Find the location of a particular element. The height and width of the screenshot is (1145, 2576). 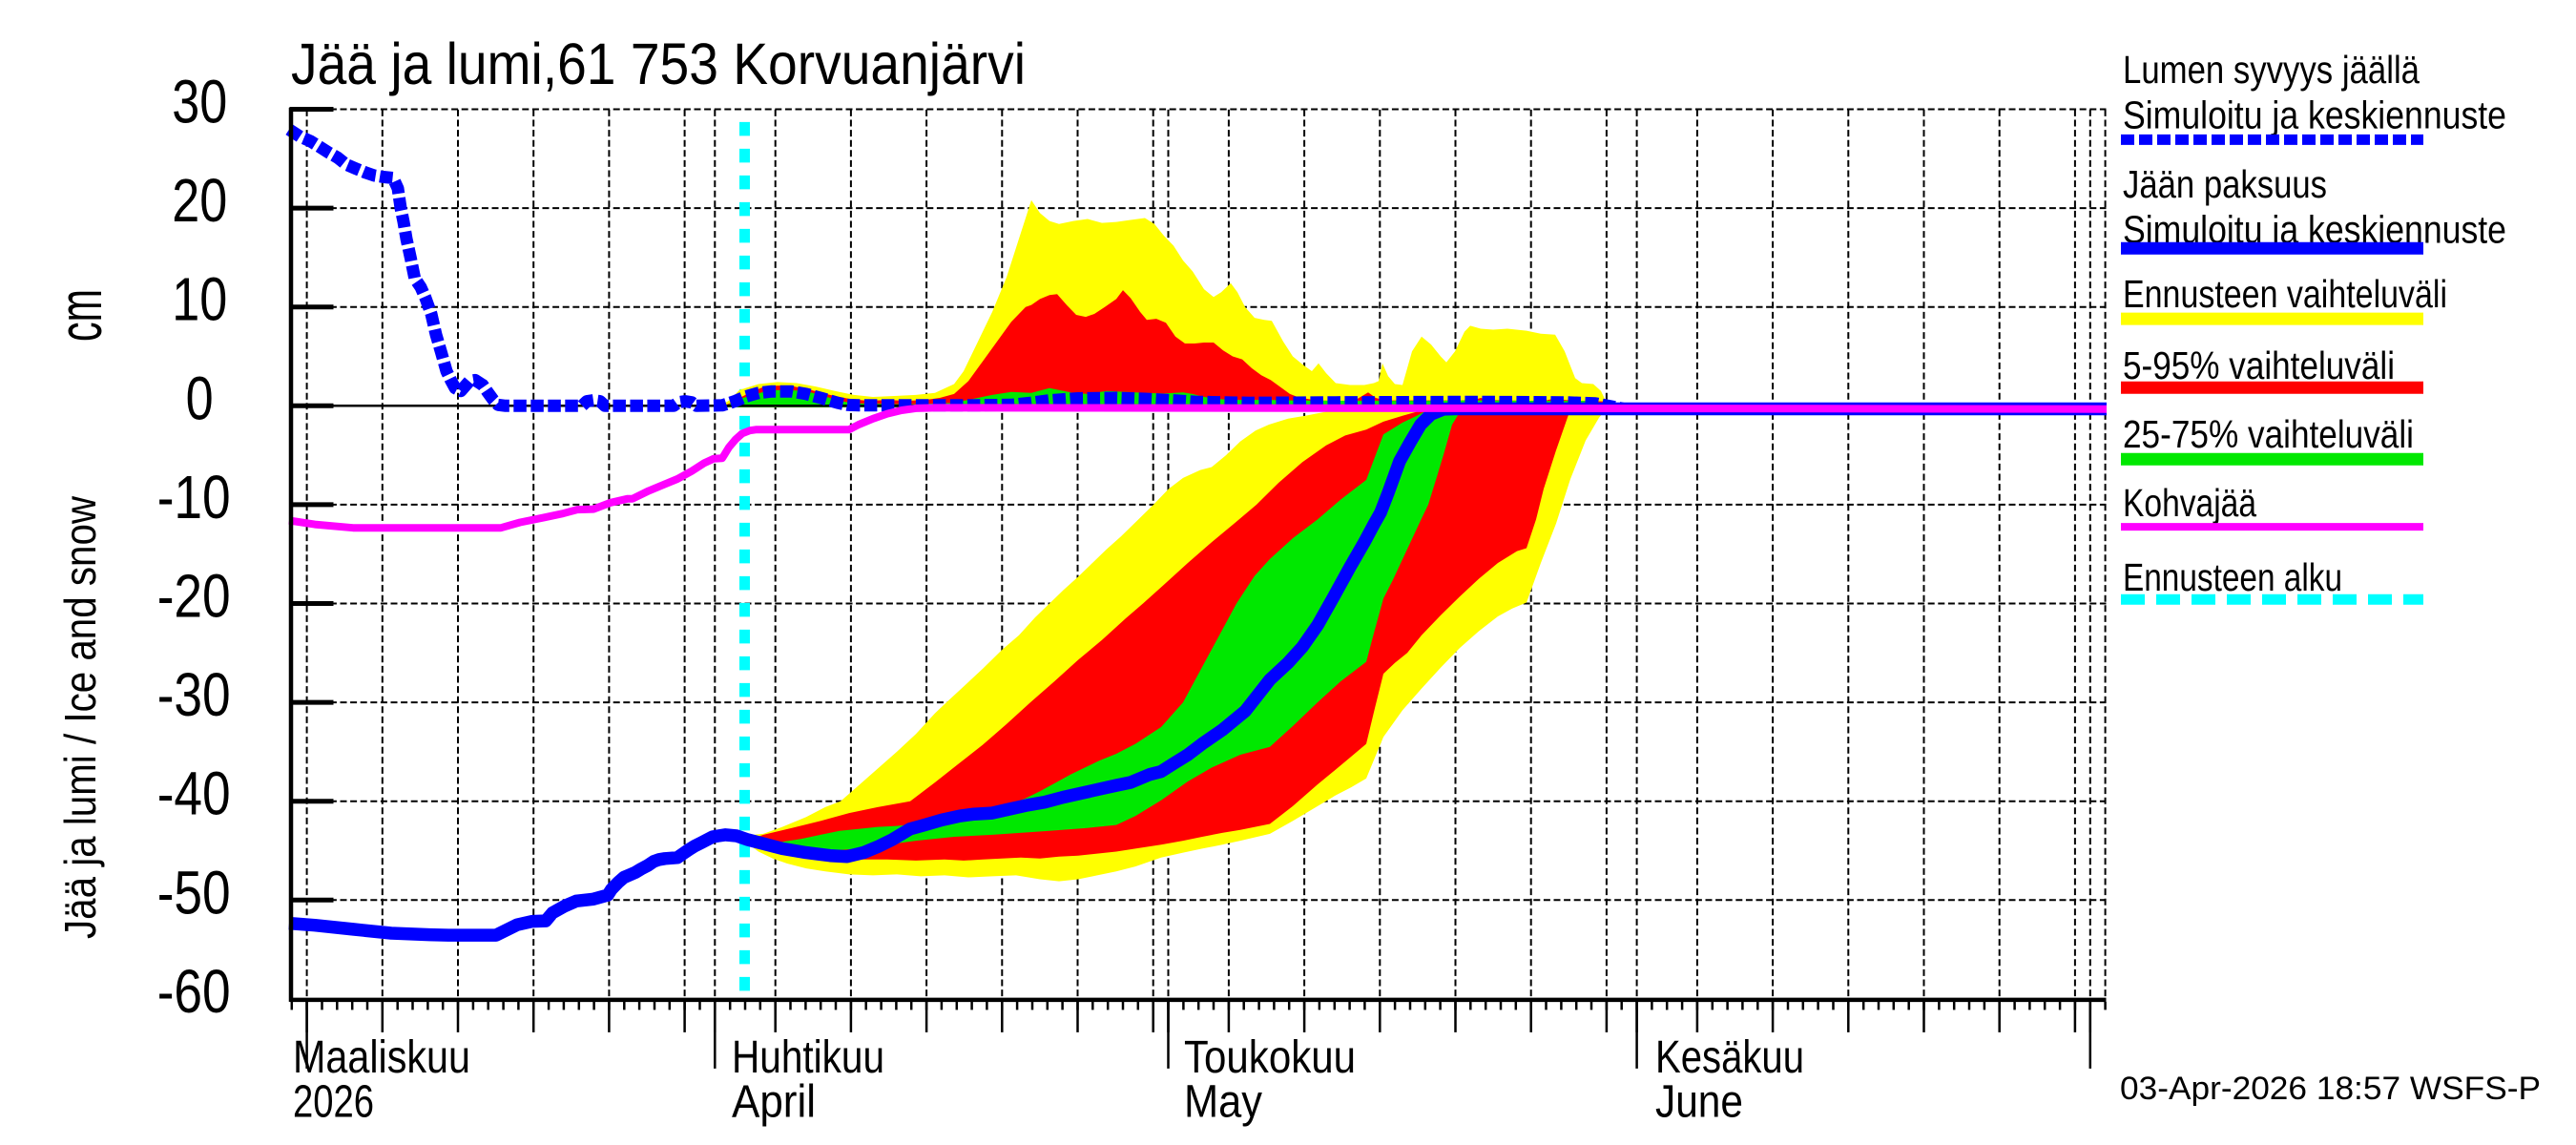

svg-text: Simuloitu ja keskiennuste is located at coordinates (2314, 116).